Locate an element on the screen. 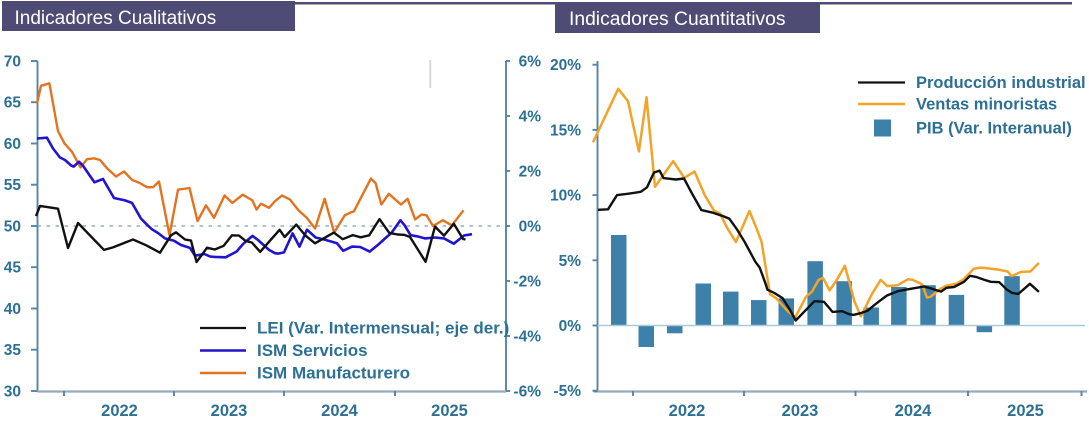  svg-text: 15% is located at coordinates (565, 130).